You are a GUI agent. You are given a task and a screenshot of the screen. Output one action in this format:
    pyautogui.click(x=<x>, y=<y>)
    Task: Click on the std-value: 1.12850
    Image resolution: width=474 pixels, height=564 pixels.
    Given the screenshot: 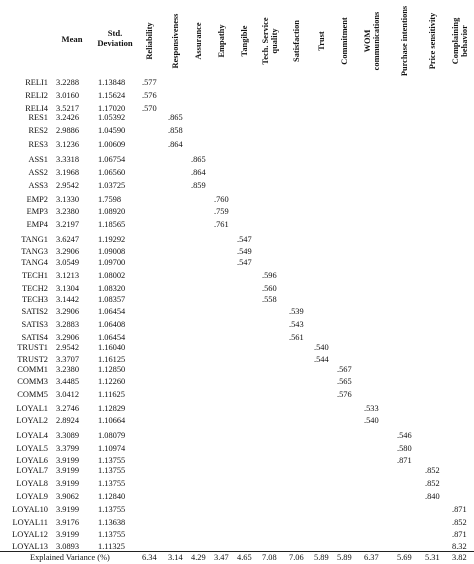 What is the action you would take?
    pyautogui.click(x=112, y=369)
    